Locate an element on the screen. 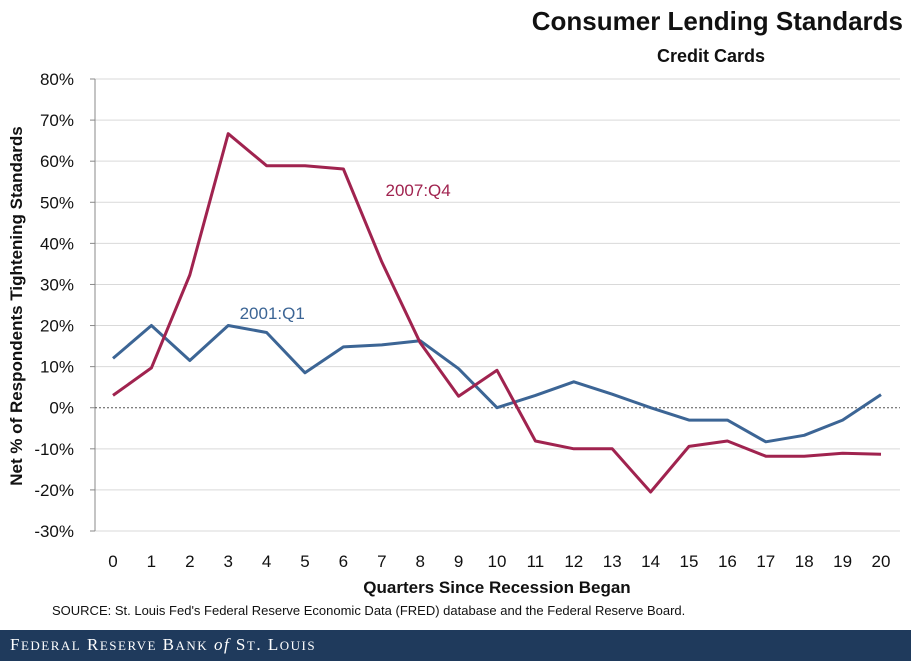 The image size is (911, 661). x-tick-label: 15 is located at coordinates (689, 561).